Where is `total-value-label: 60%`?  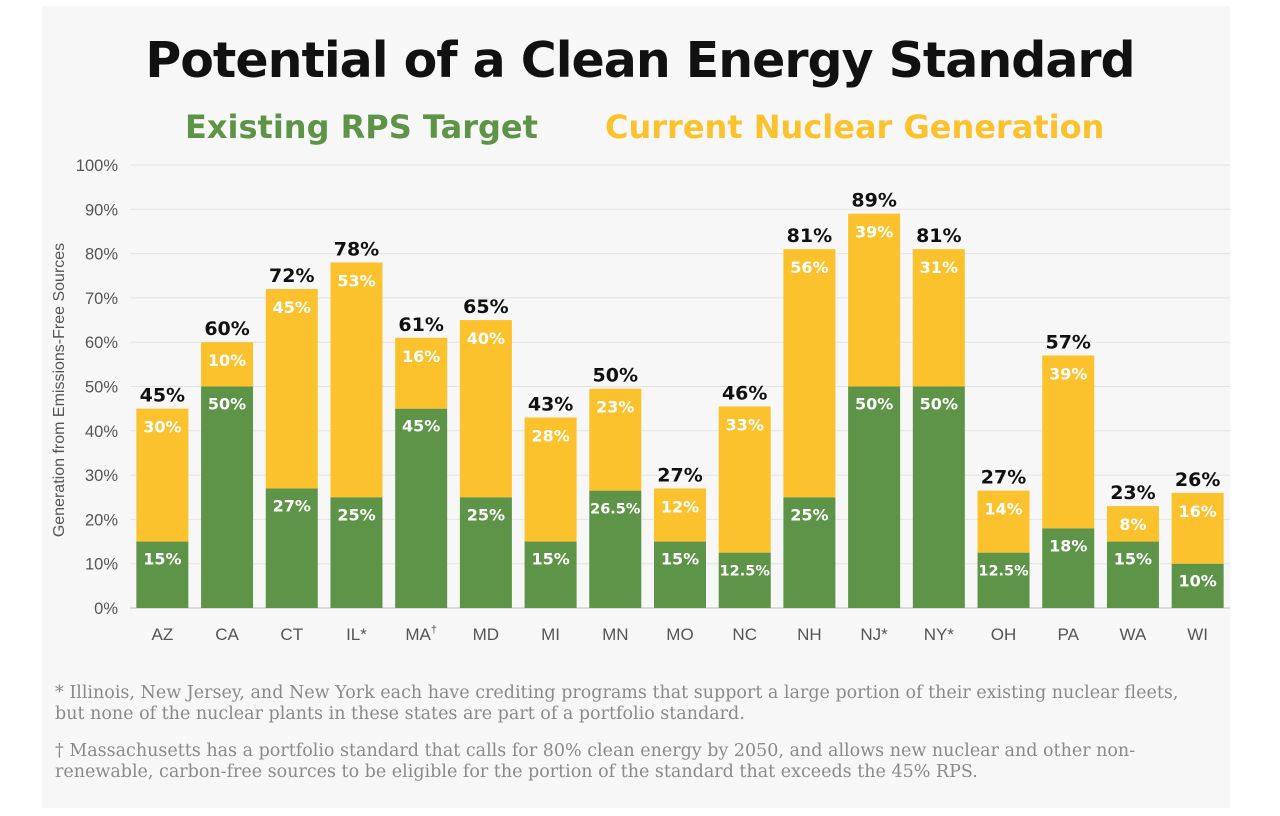 total-value-label: 60% is located at coordinates (226, 329).